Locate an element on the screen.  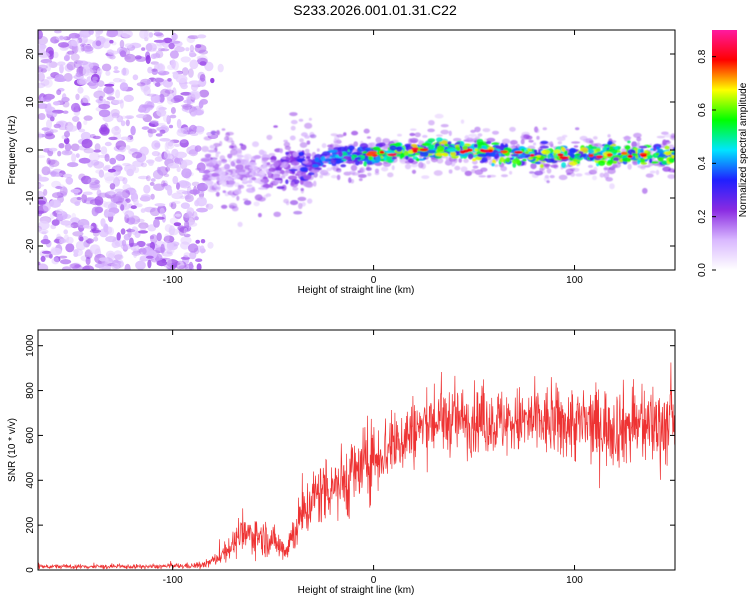
x-tick-label: 0 is located at coordinates (374, 280).